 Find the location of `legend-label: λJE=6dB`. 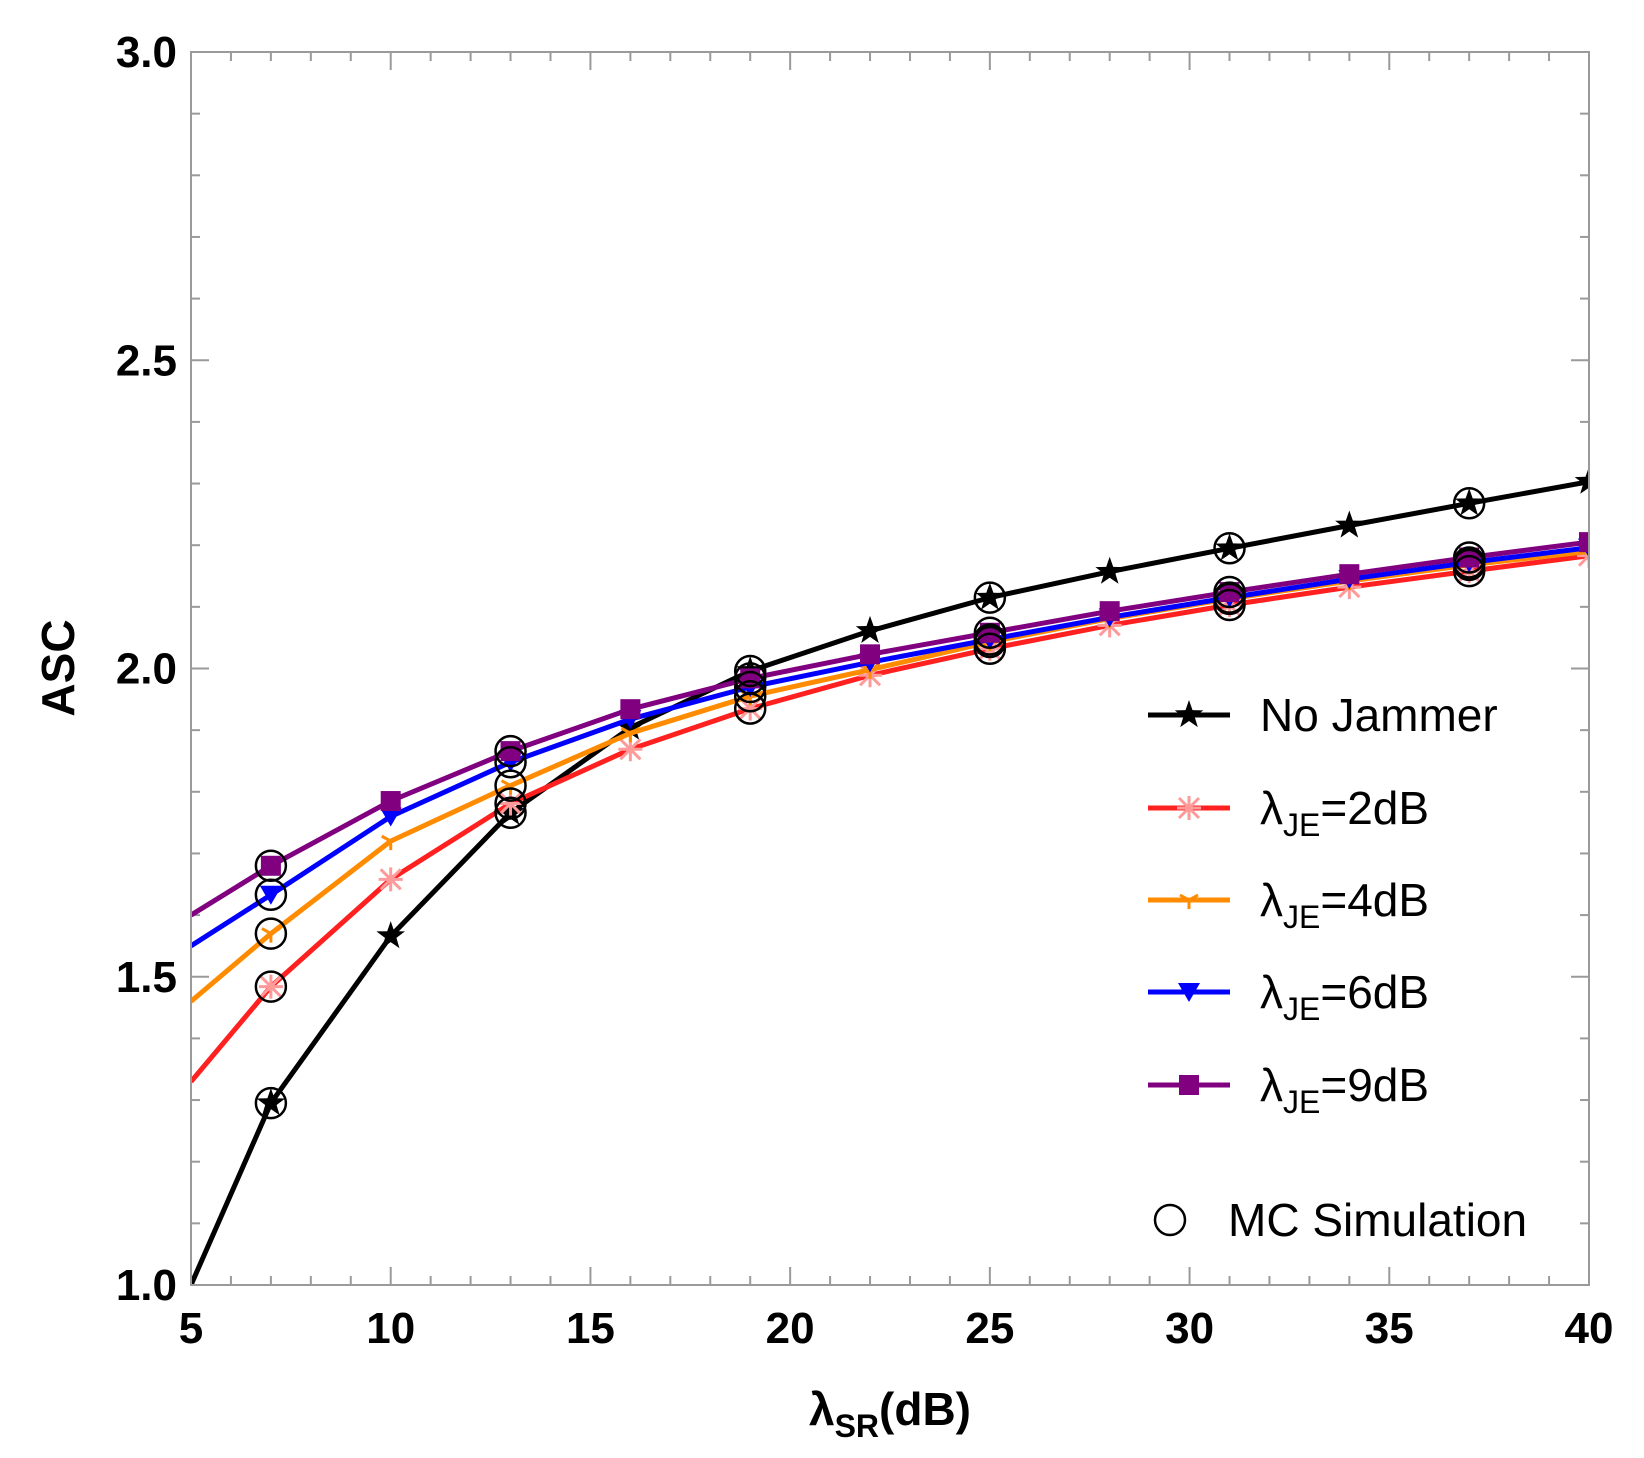

legend-label: λJE=6dB is located at coordinates (1344, 996).